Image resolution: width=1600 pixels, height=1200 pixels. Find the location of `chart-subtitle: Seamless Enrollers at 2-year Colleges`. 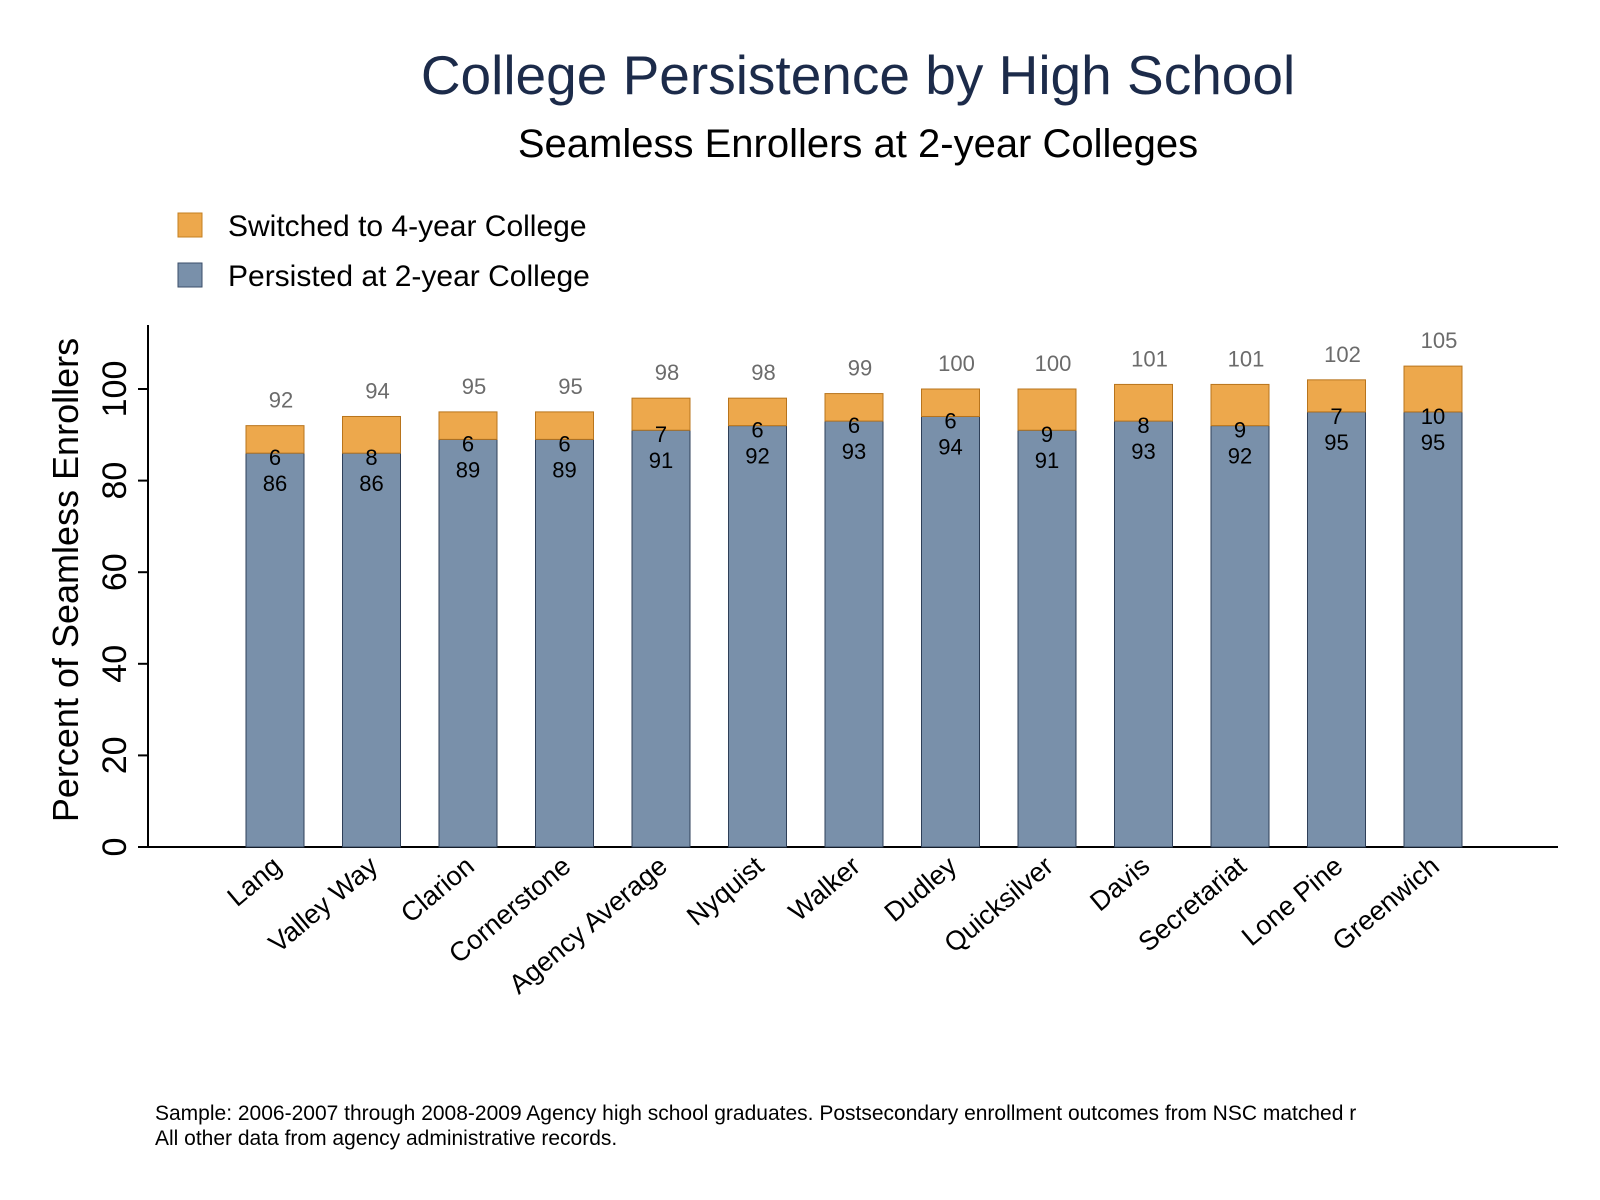

chart-subtitle: Seamless Enrollers at 2-year Colleges is located at coordinates (858, 144).